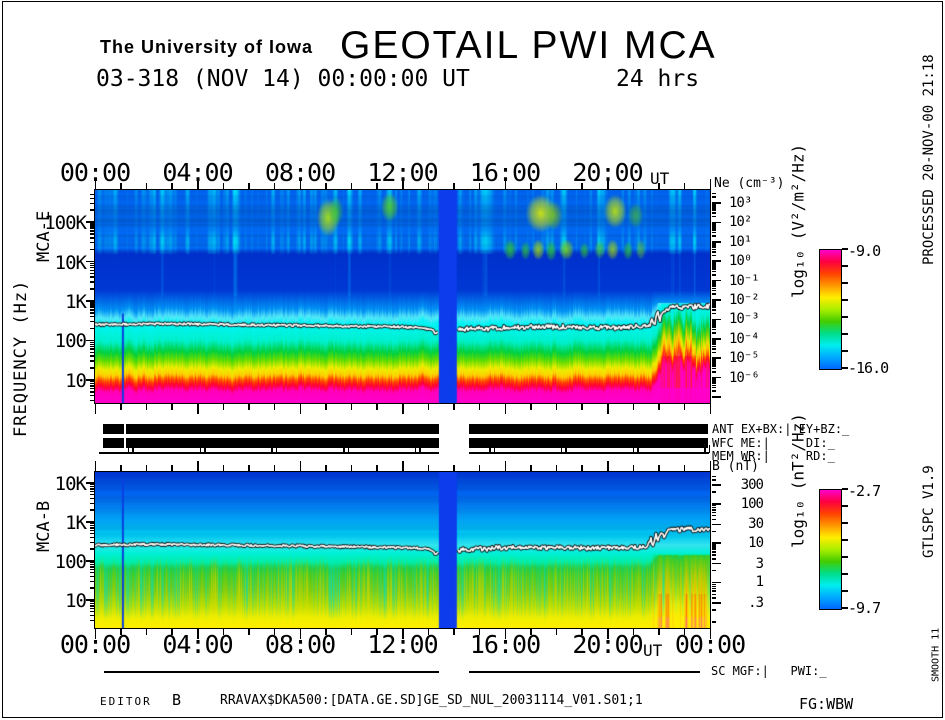  Describe the element at coordinates (70, 341) in the screenshot. I see `freq-tick-label: 100` at that location.